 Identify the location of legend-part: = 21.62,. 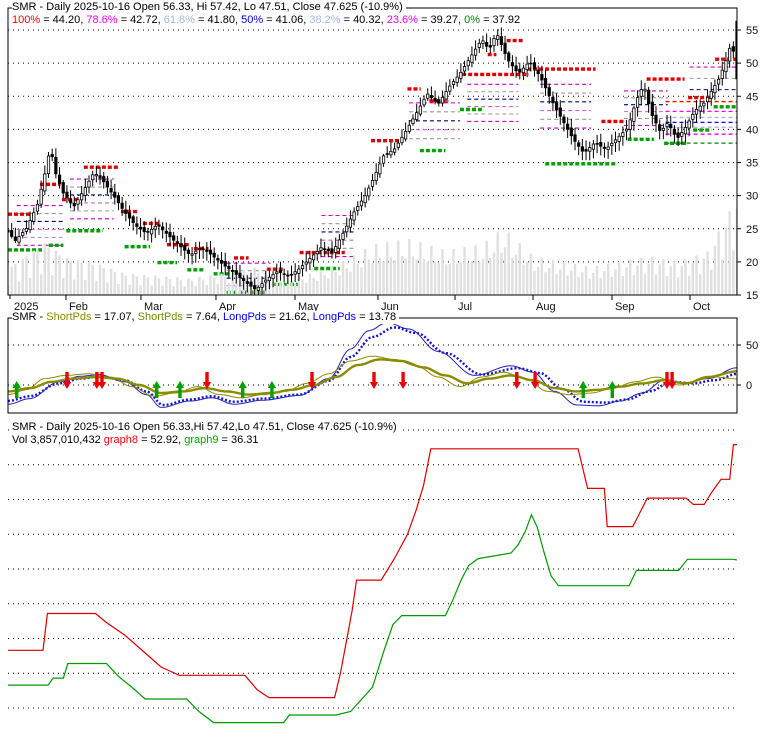
(289, 317).